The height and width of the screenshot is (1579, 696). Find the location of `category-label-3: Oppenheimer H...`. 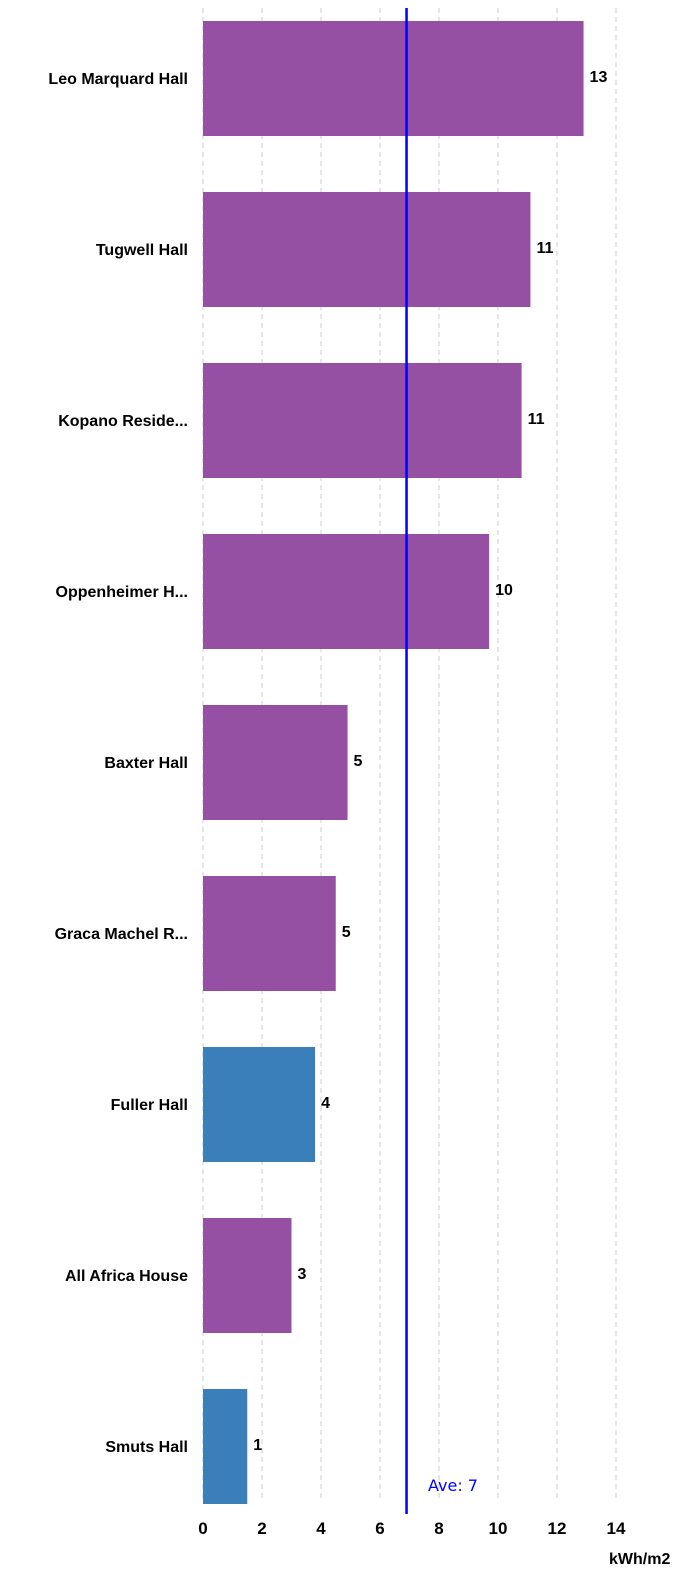

category-label-3: Oppenheimer H... is located at coordinates (122, 592).